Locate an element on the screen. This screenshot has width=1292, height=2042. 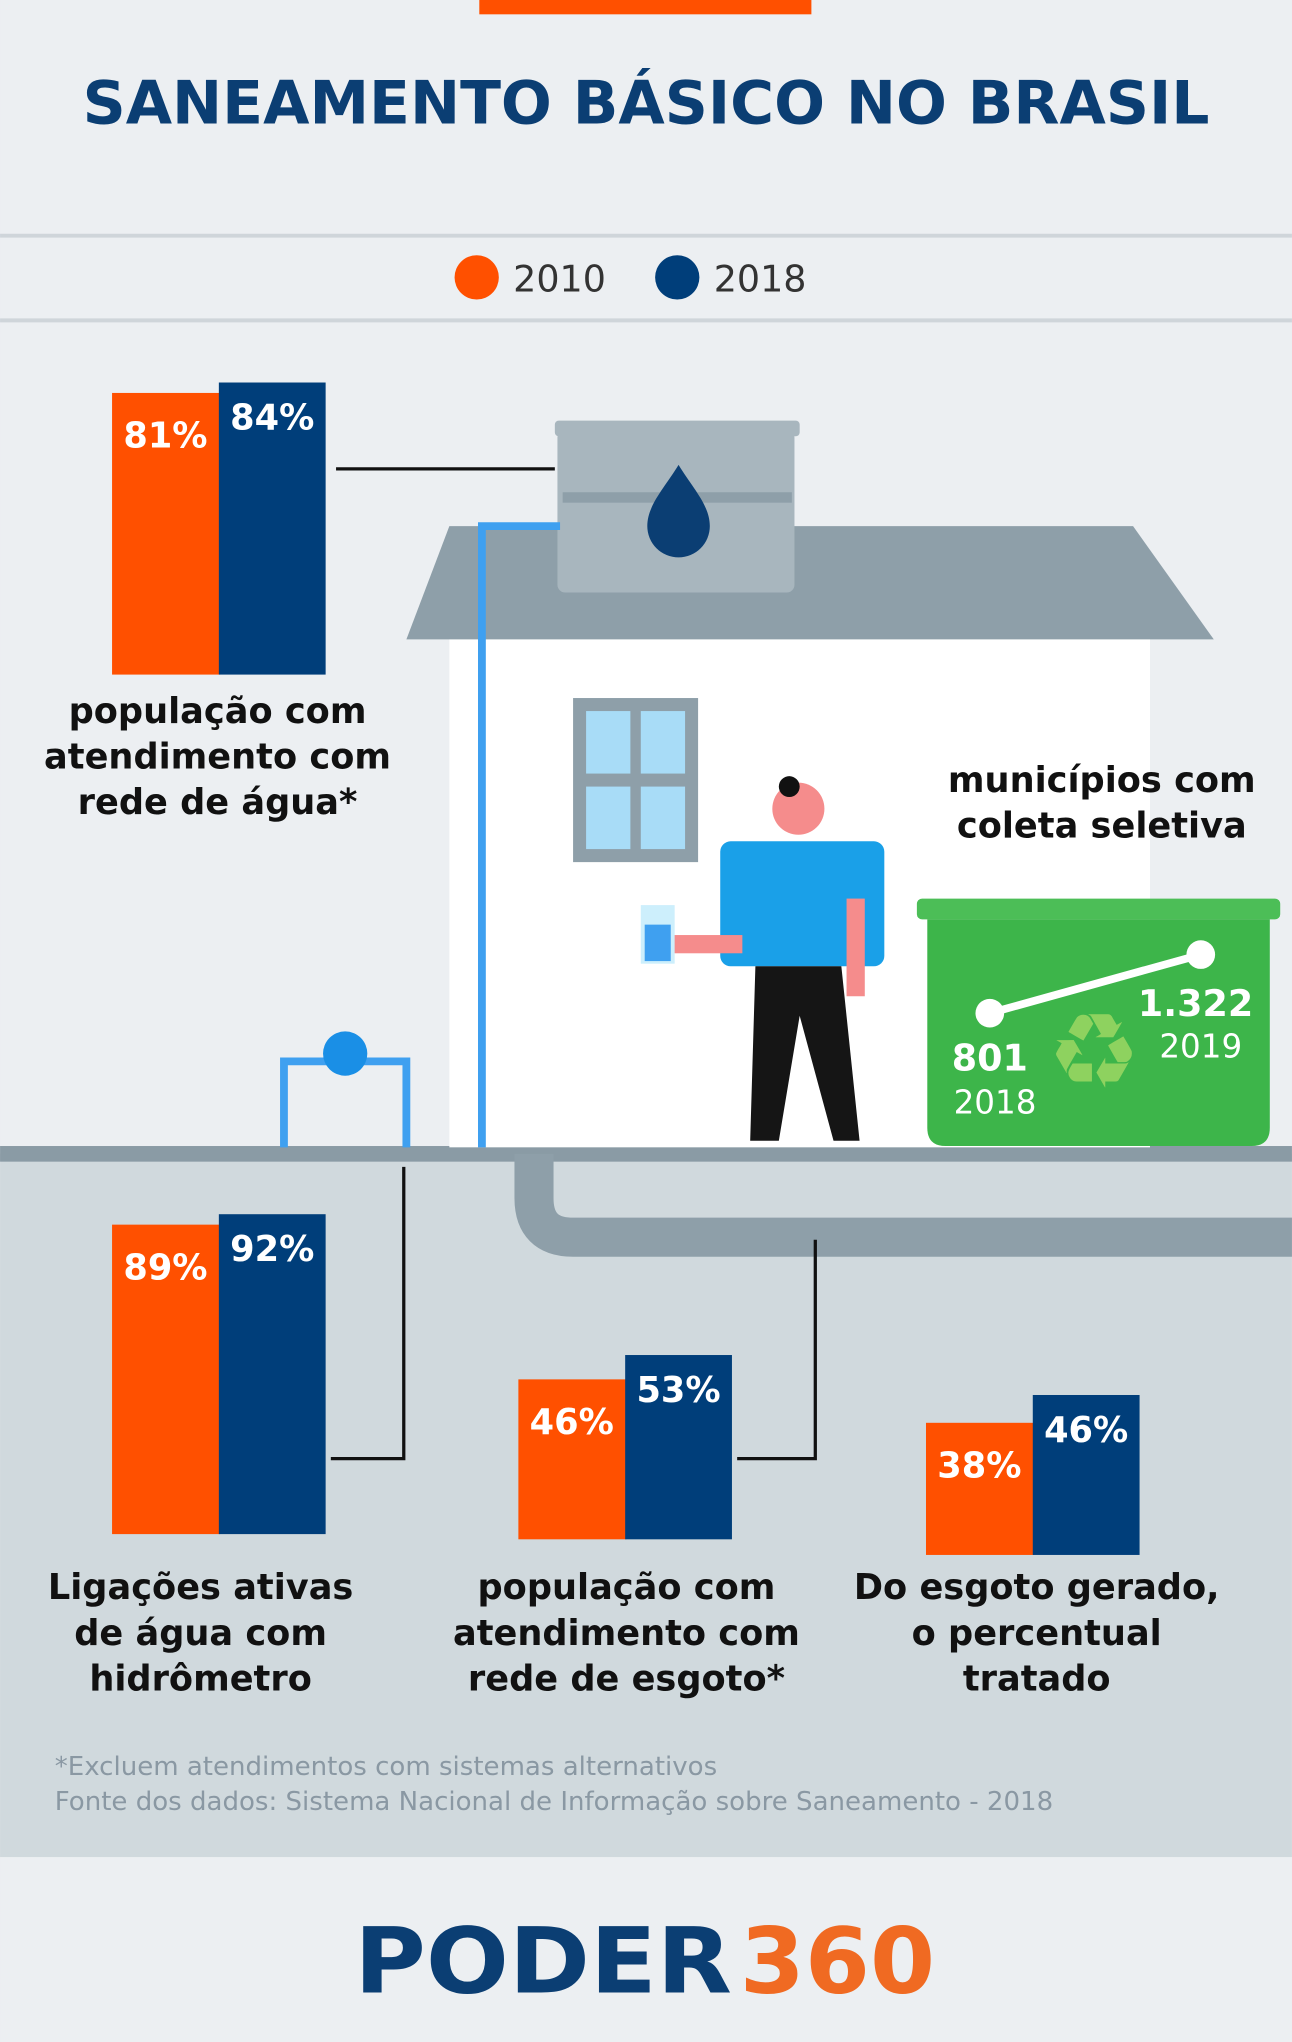
svg-text: 360 is located at coordinates (837, 1962).